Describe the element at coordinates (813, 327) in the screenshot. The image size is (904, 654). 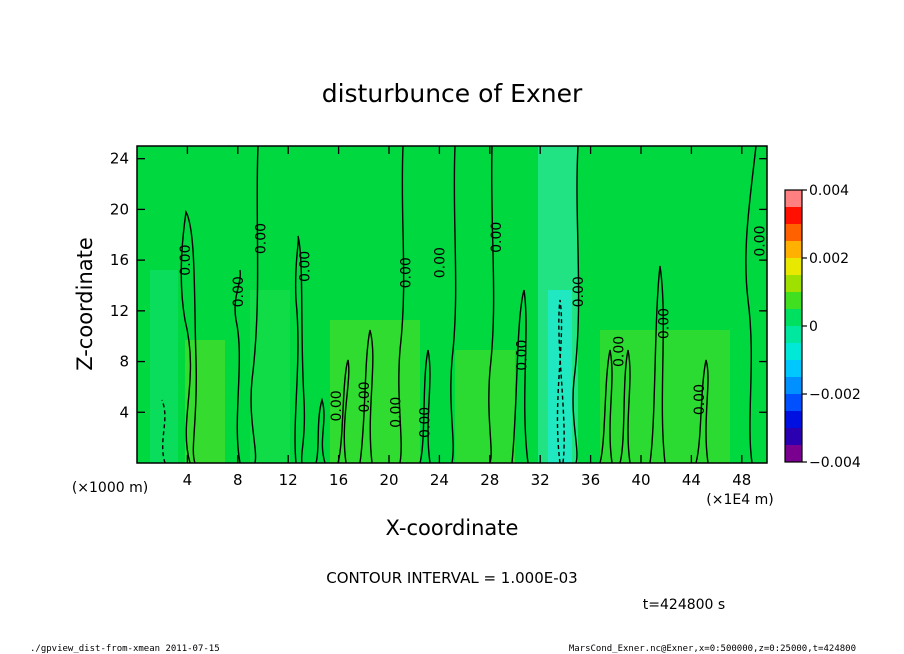
I see `colorbar-tick-label: 0` at that location.